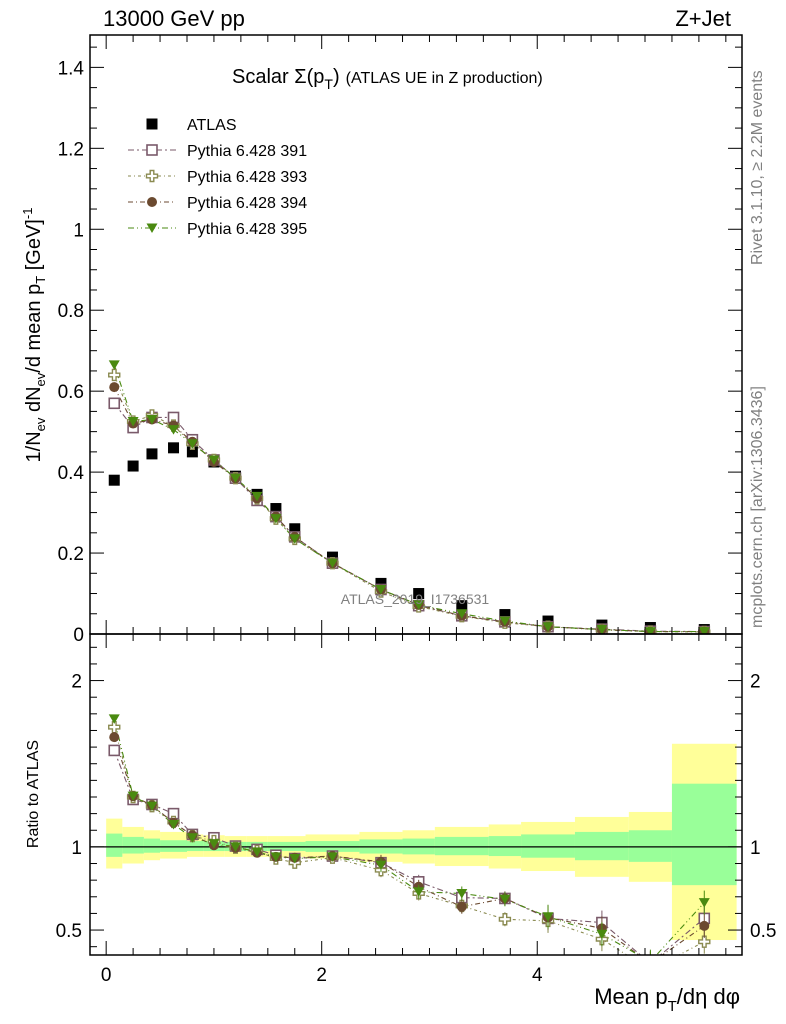 The width and height of the screenshot is (786, 1024). I want to click on ratio-ytick-label-right: 2, so click(755, 682).